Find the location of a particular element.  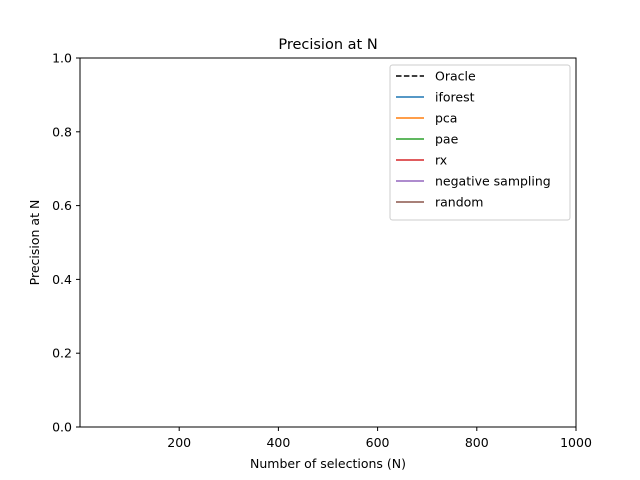

legend-label: rx is located at coordinates (441, 160).